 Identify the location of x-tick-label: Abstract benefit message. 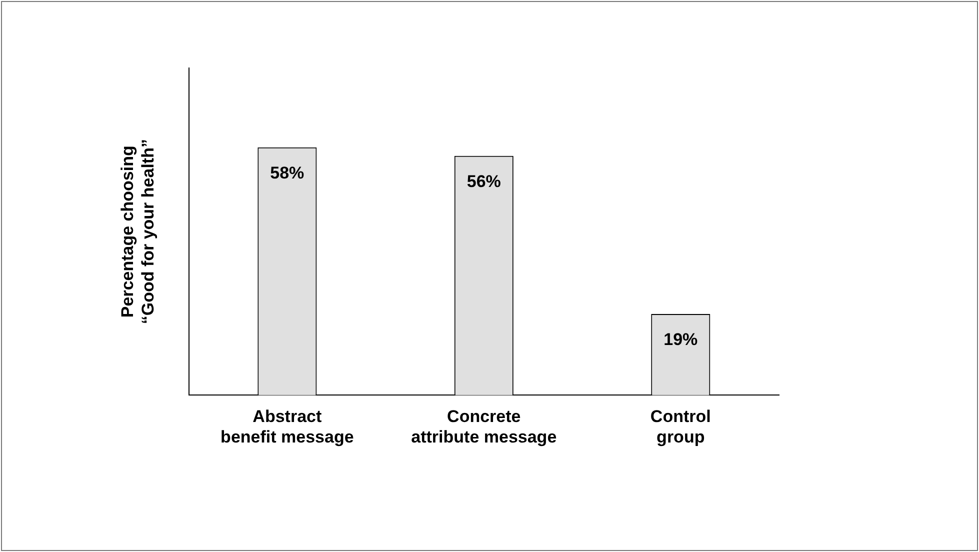
(287, 426).